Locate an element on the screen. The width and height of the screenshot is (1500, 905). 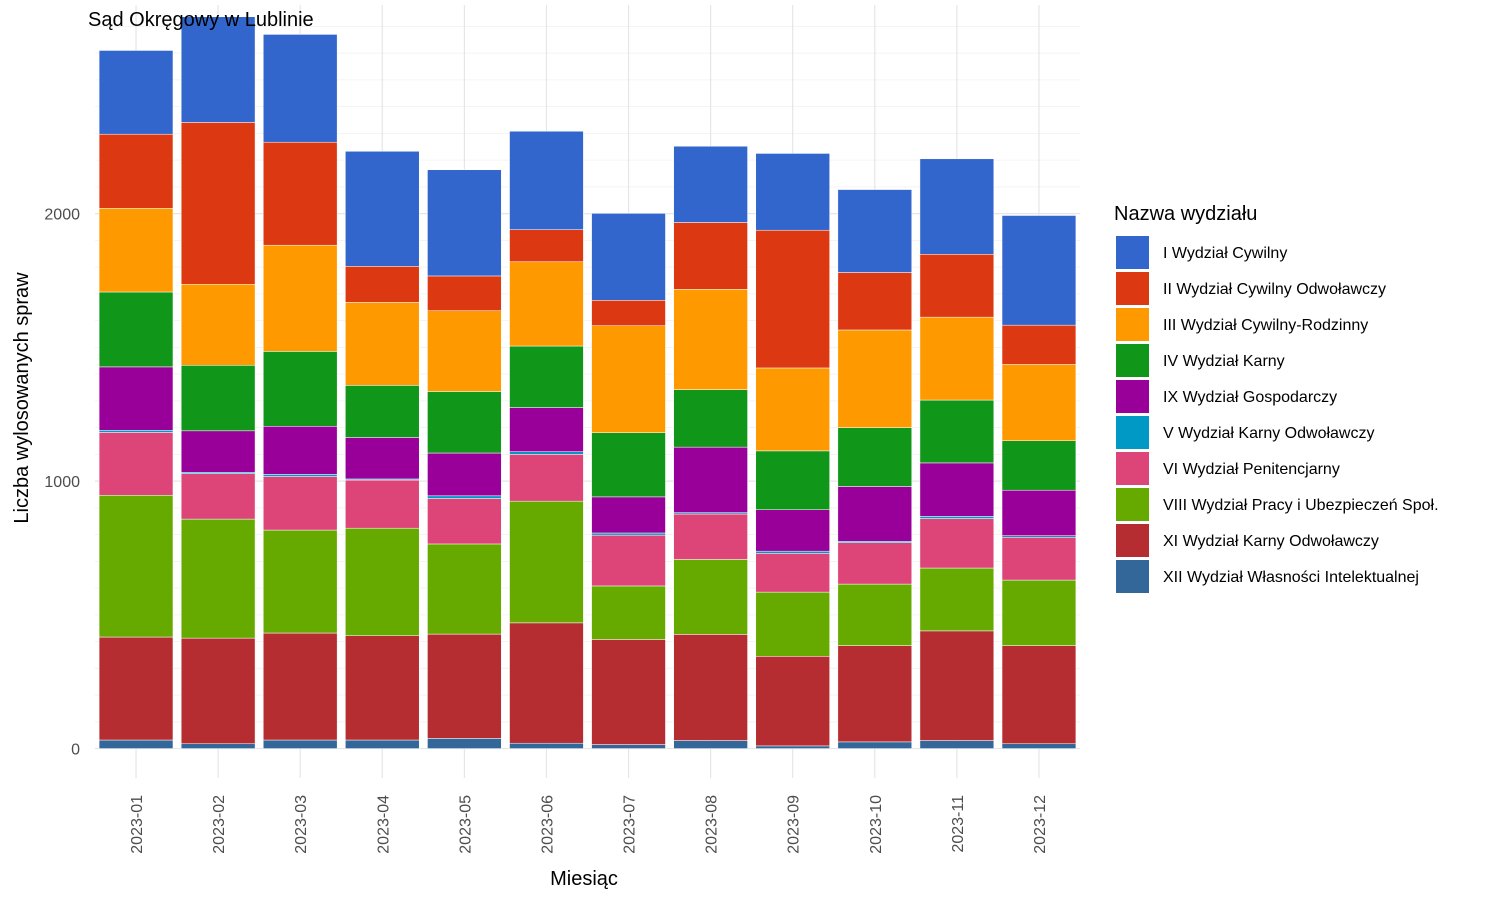
legend-label: III Wydział Cywilny-Rodzinny is located at coordinates (1265, 325).